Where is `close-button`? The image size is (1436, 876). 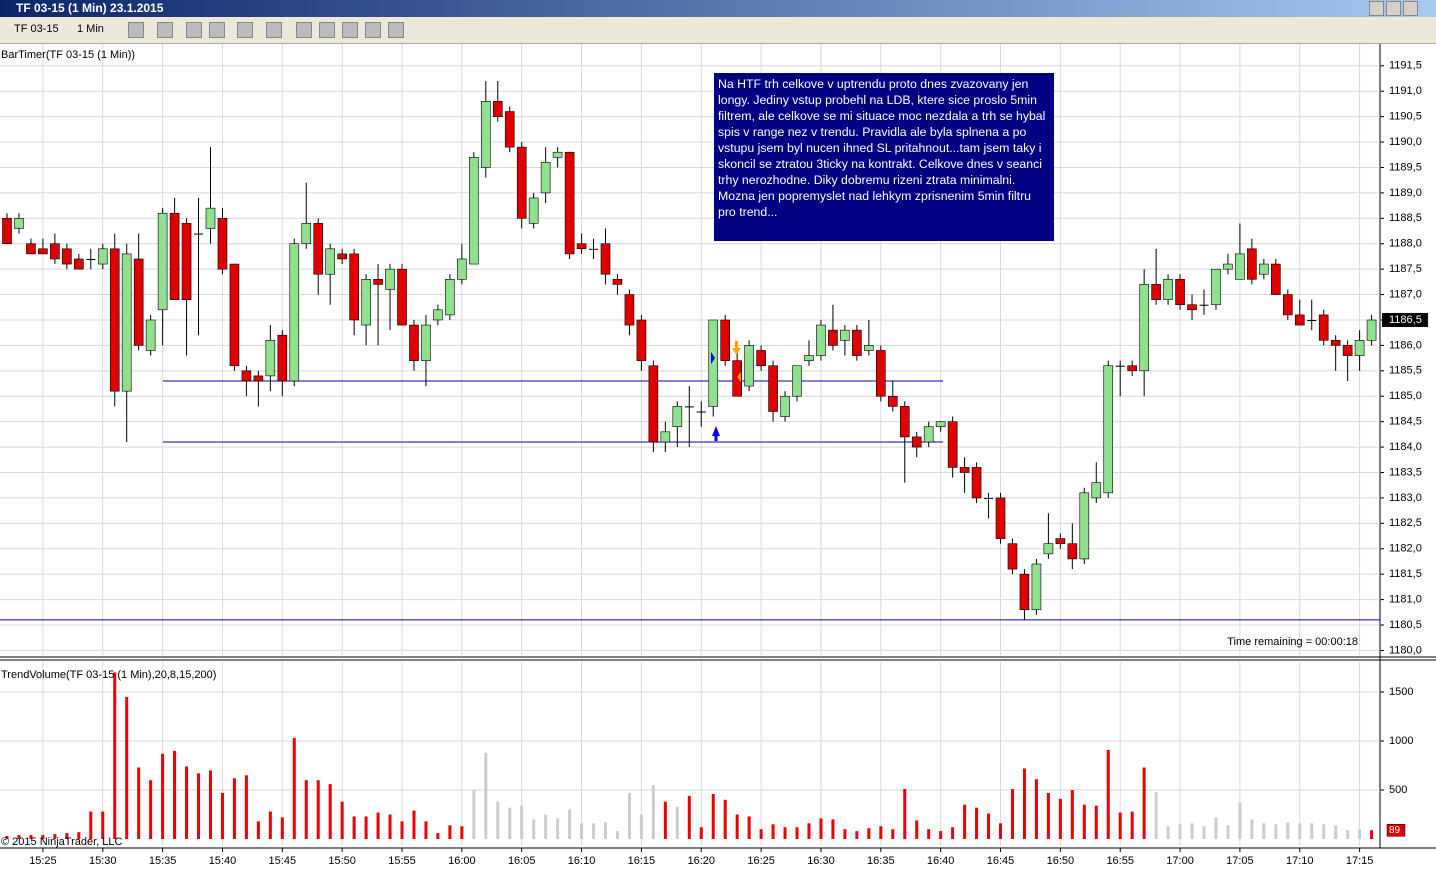 close-button is located at coordinates (1410, 8).